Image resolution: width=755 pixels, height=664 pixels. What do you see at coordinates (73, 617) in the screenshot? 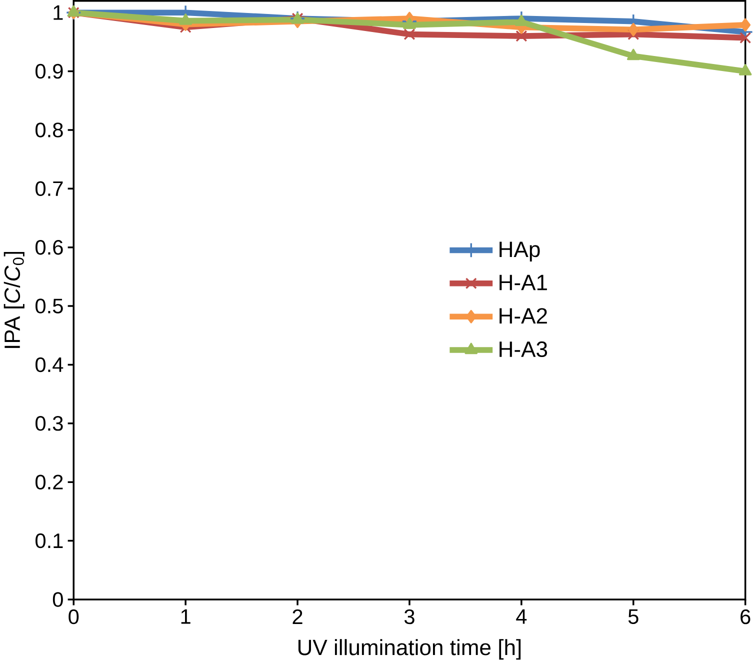
I see `x-tick-label: 0` at bounding box center [73, 617].